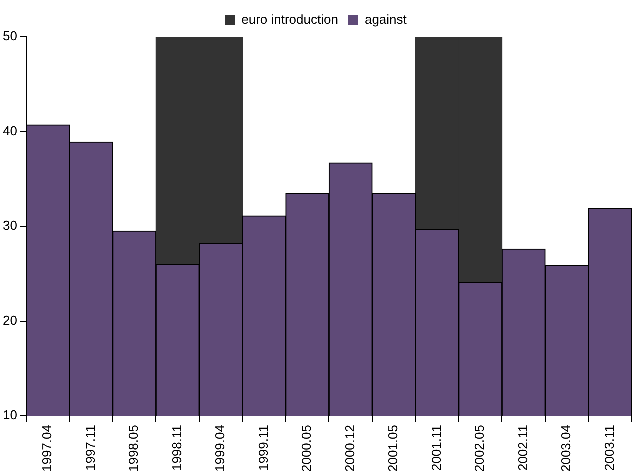 The image size is (634, 475). I want to click on x-tick-label: 1997.11, so click(90, 448).